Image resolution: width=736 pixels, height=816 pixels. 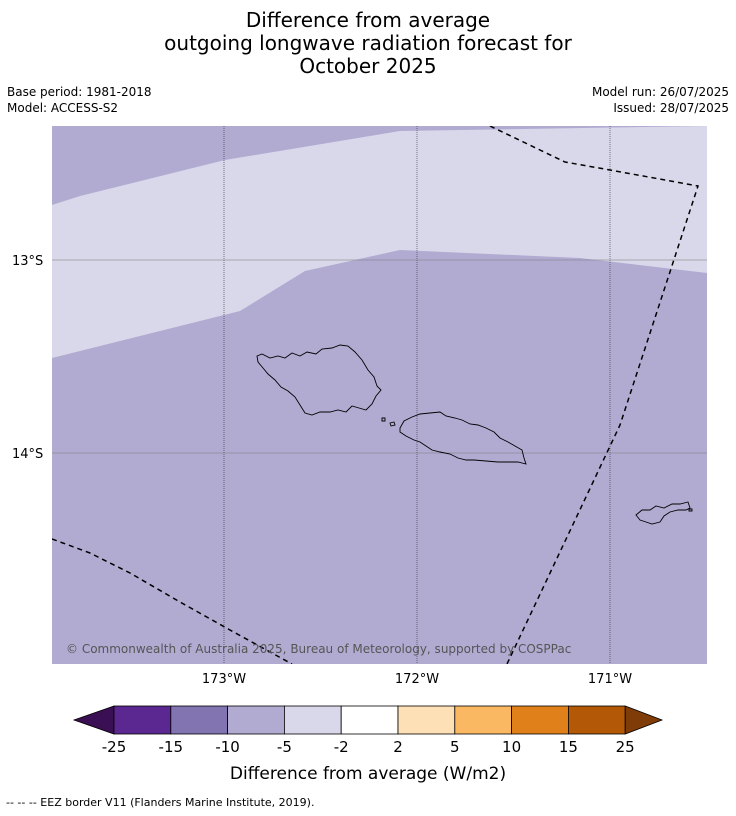 I want to click on lat-label-13s: 13°S, so click(x=27, y=261).